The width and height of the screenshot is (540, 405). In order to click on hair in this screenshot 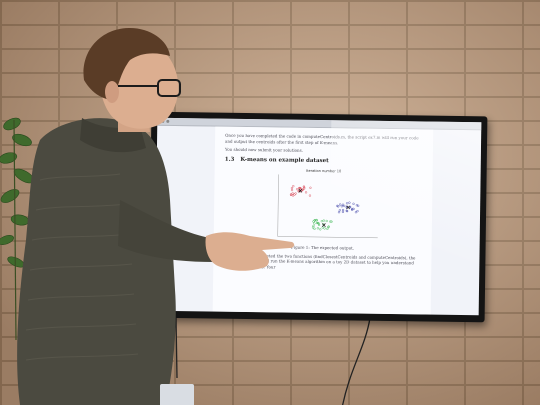, I will do `click(126, 64)`.